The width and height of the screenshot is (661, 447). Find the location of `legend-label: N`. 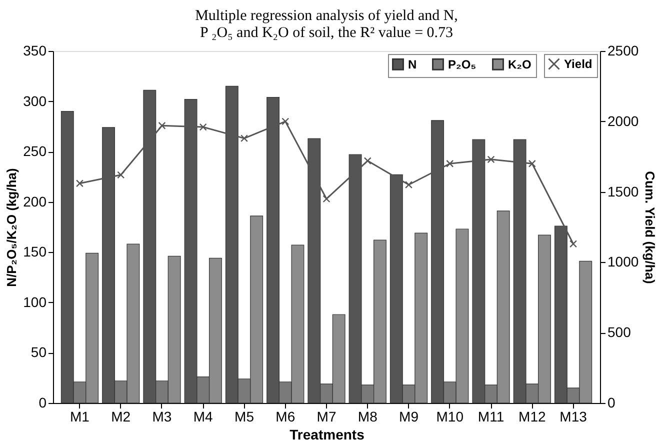

legend-label: N is located at coordinates (412, 64).